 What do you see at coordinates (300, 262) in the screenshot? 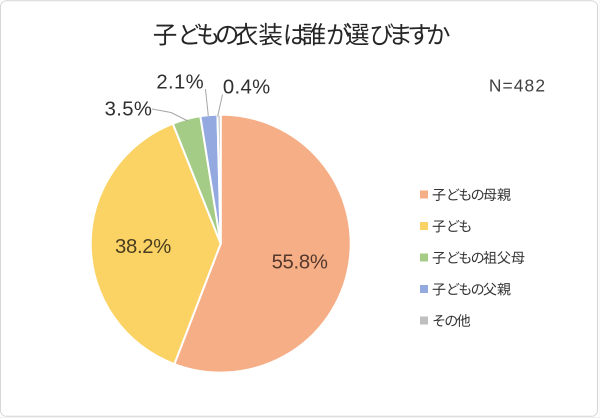
I see `svg-text: 55.8%` at bounding box center [300, 262].